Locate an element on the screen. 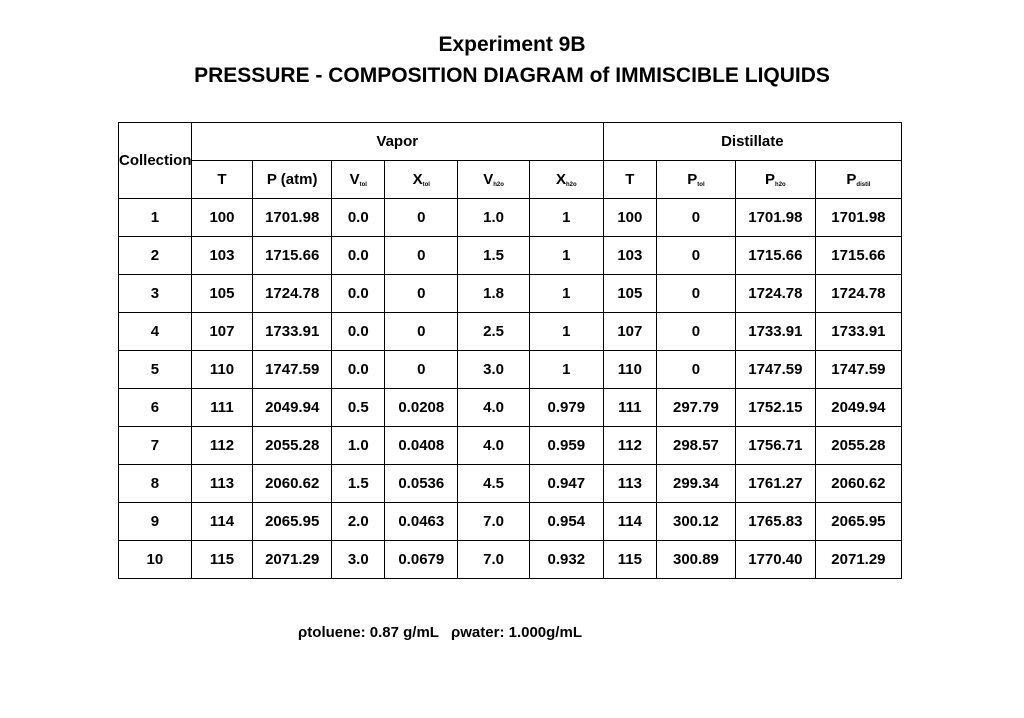  collection-cell: 10 is located at coordinates (155, 559).